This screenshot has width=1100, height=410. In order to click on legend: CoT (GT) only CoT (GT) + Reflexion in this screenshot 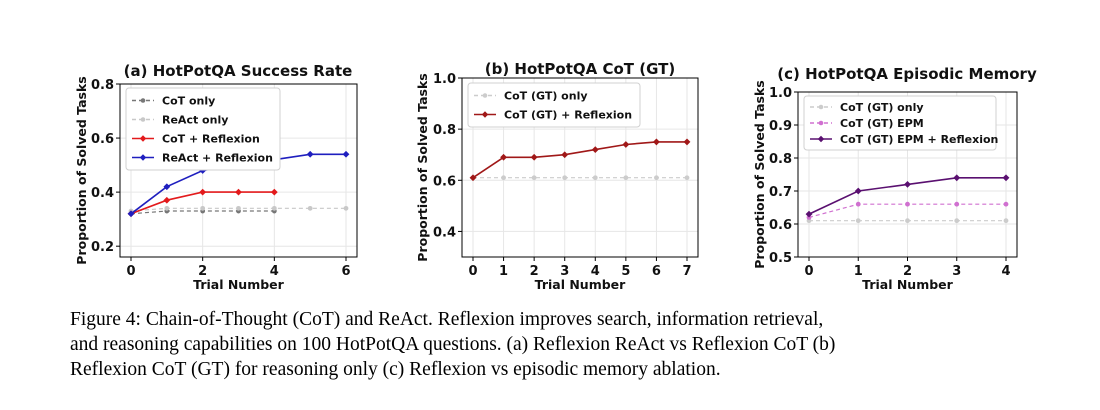, I will do `click(554, 105)`.